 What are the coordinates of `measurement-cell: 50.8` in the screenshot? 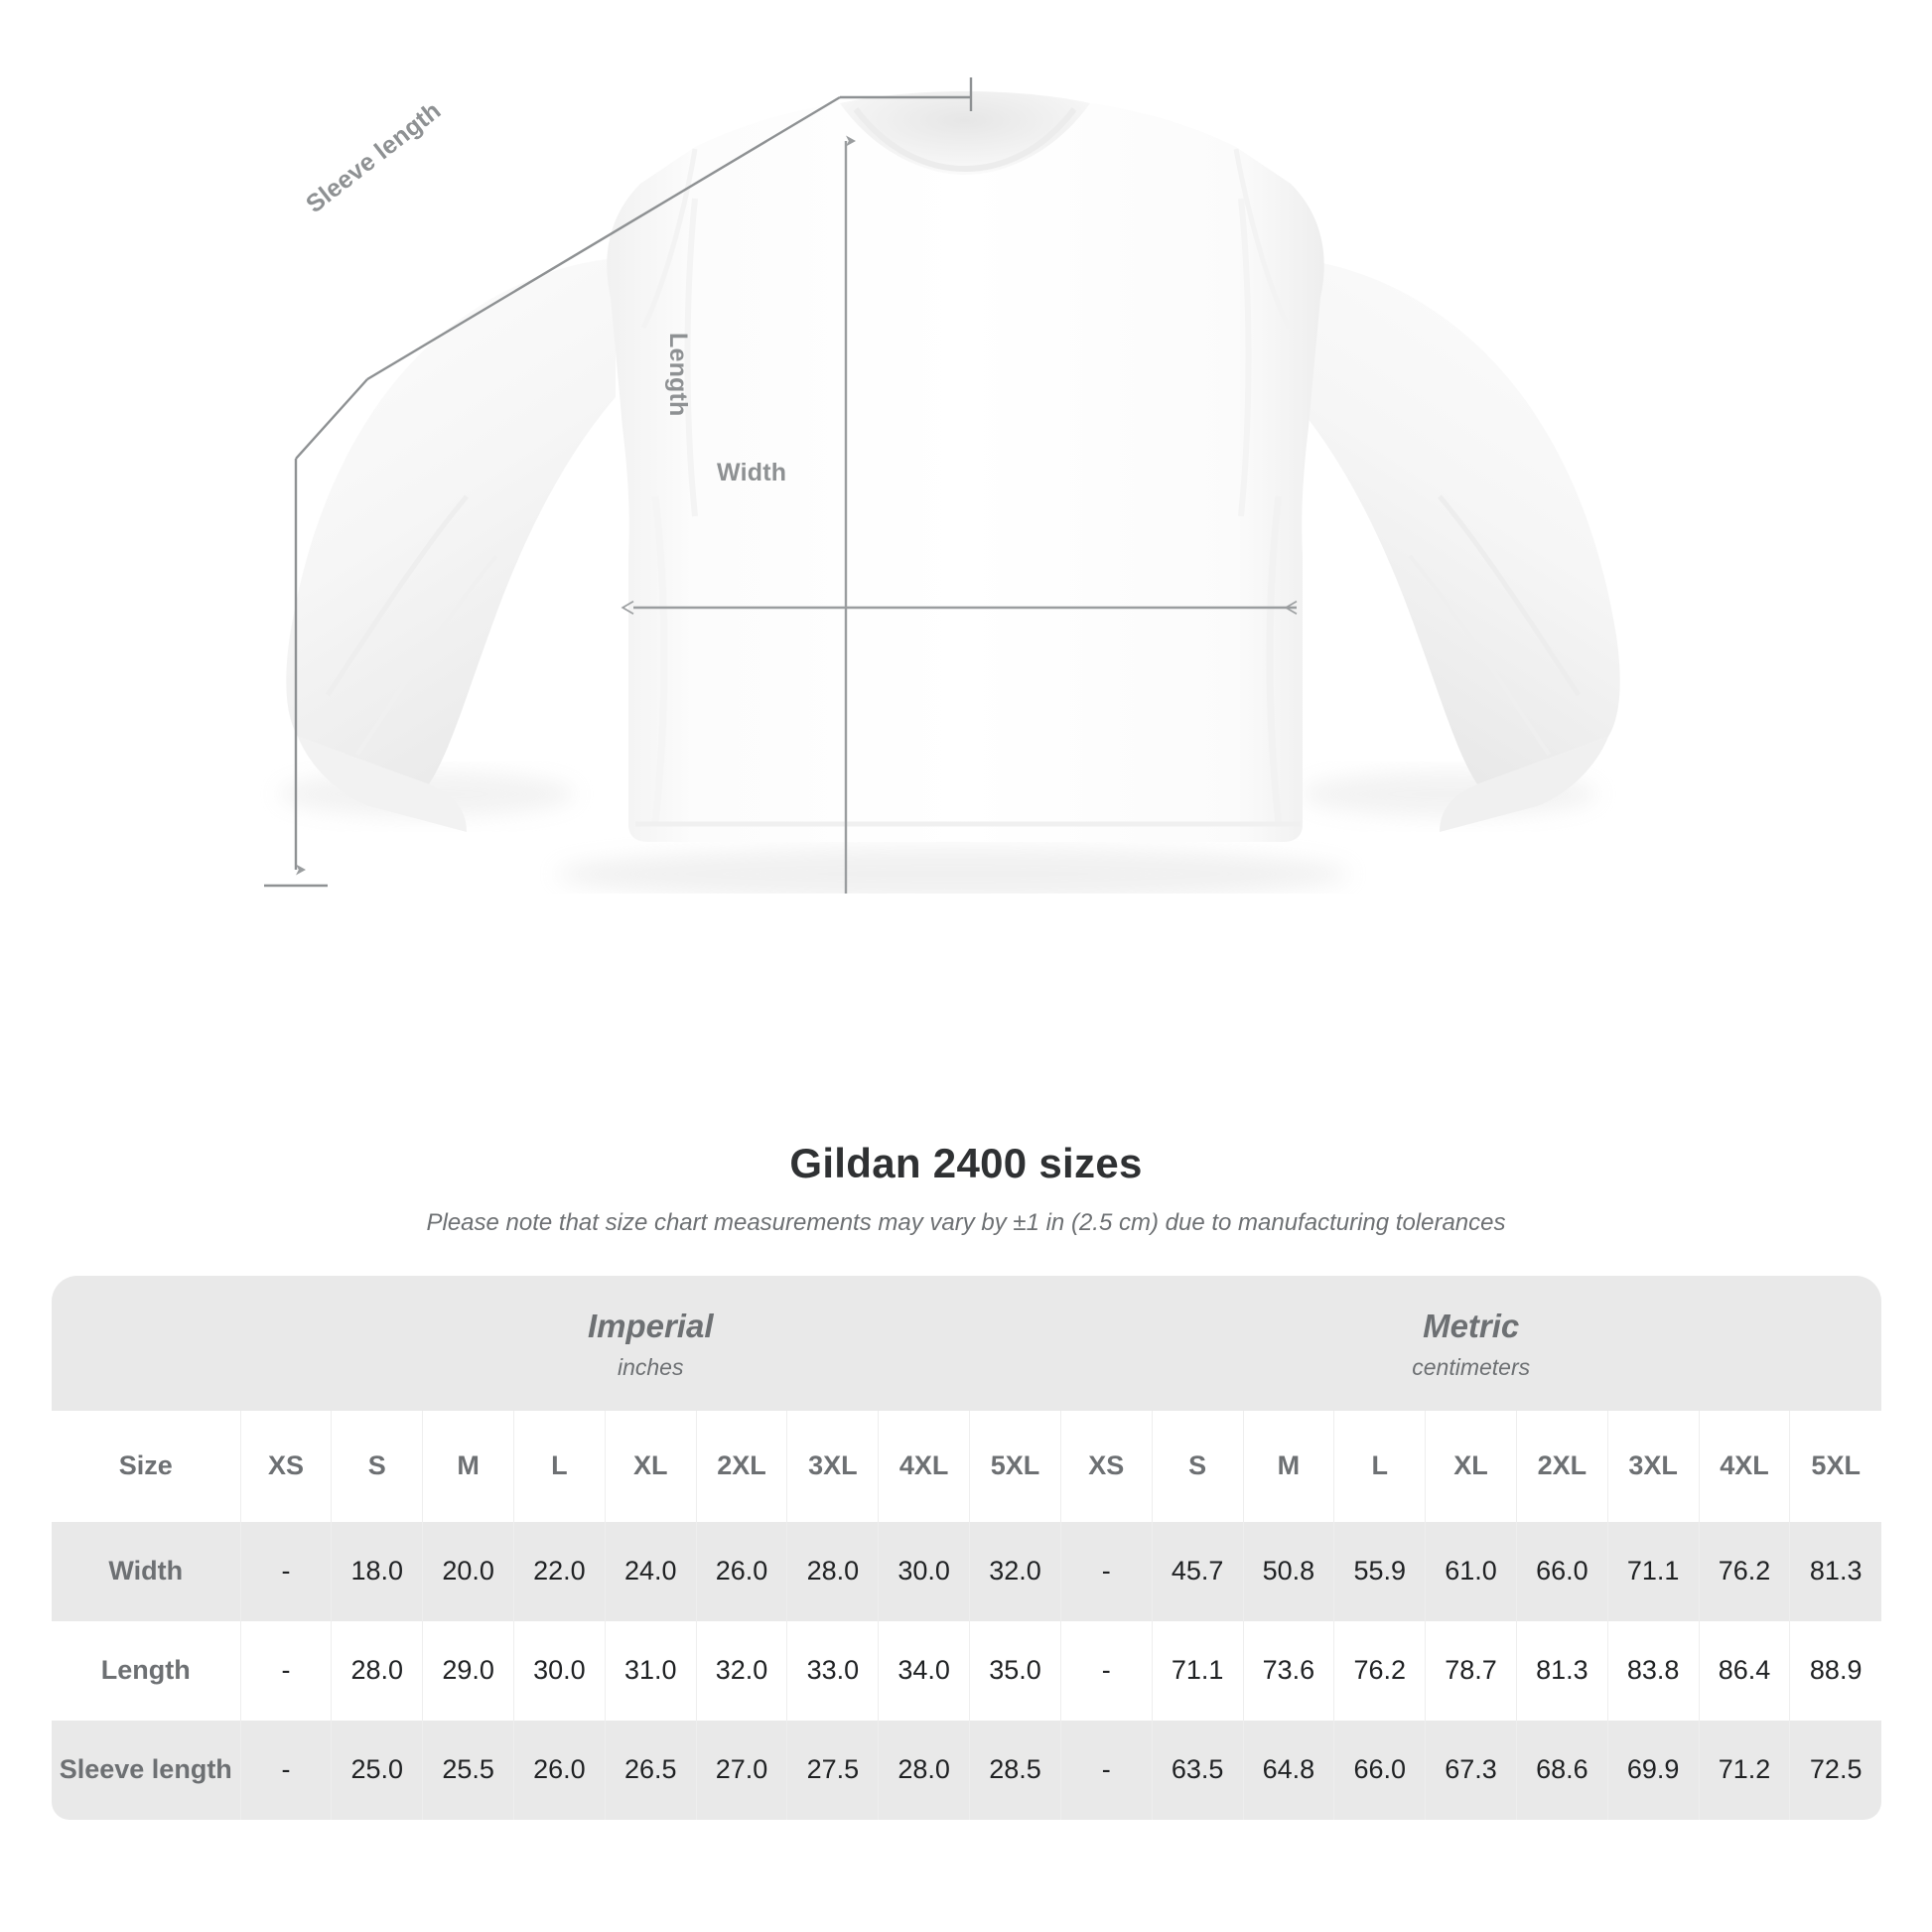 It's located at (1288, 1571).